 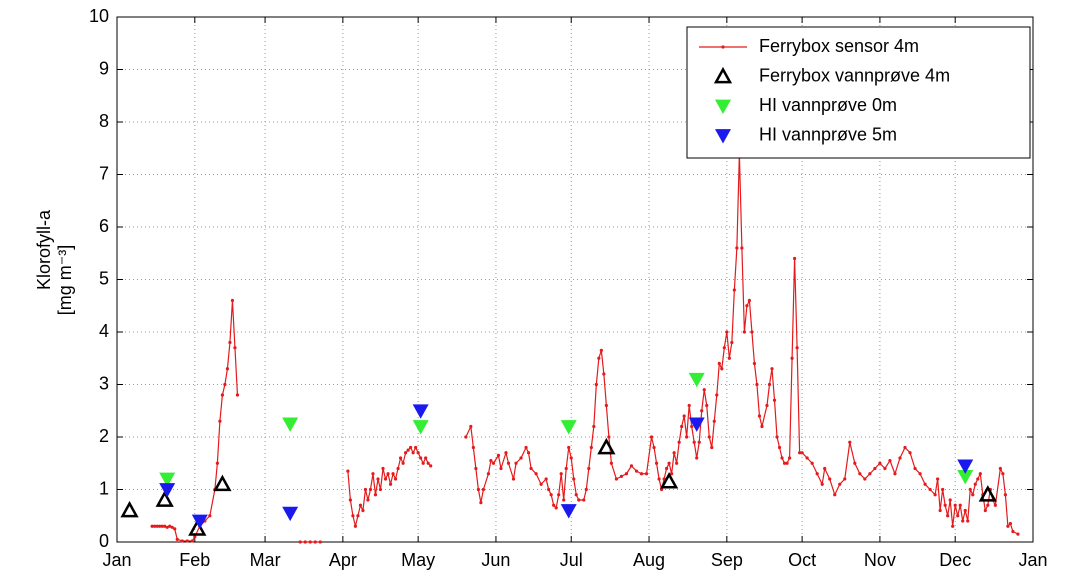 I want to click on y-tick-label: 10, so click(x=99, y=16).